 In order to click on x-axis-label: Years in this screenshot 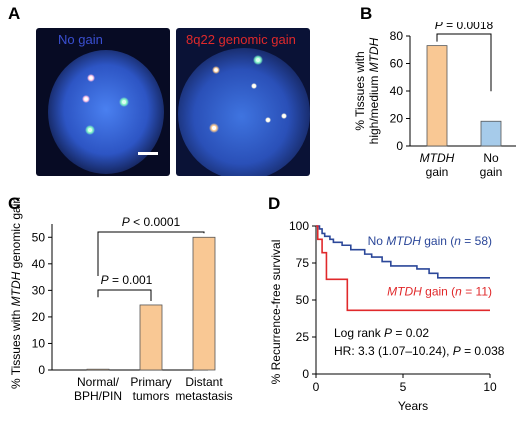, I will do `click(413, 406)`.